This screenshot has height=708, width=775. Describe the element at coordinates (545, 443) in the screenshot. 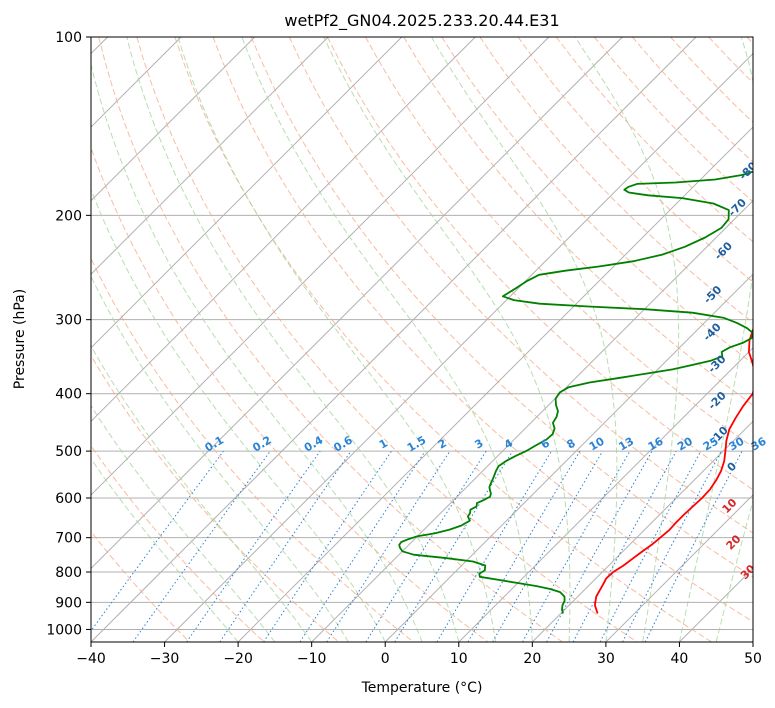

I see `mixing-ratio-label: 6` at that location.